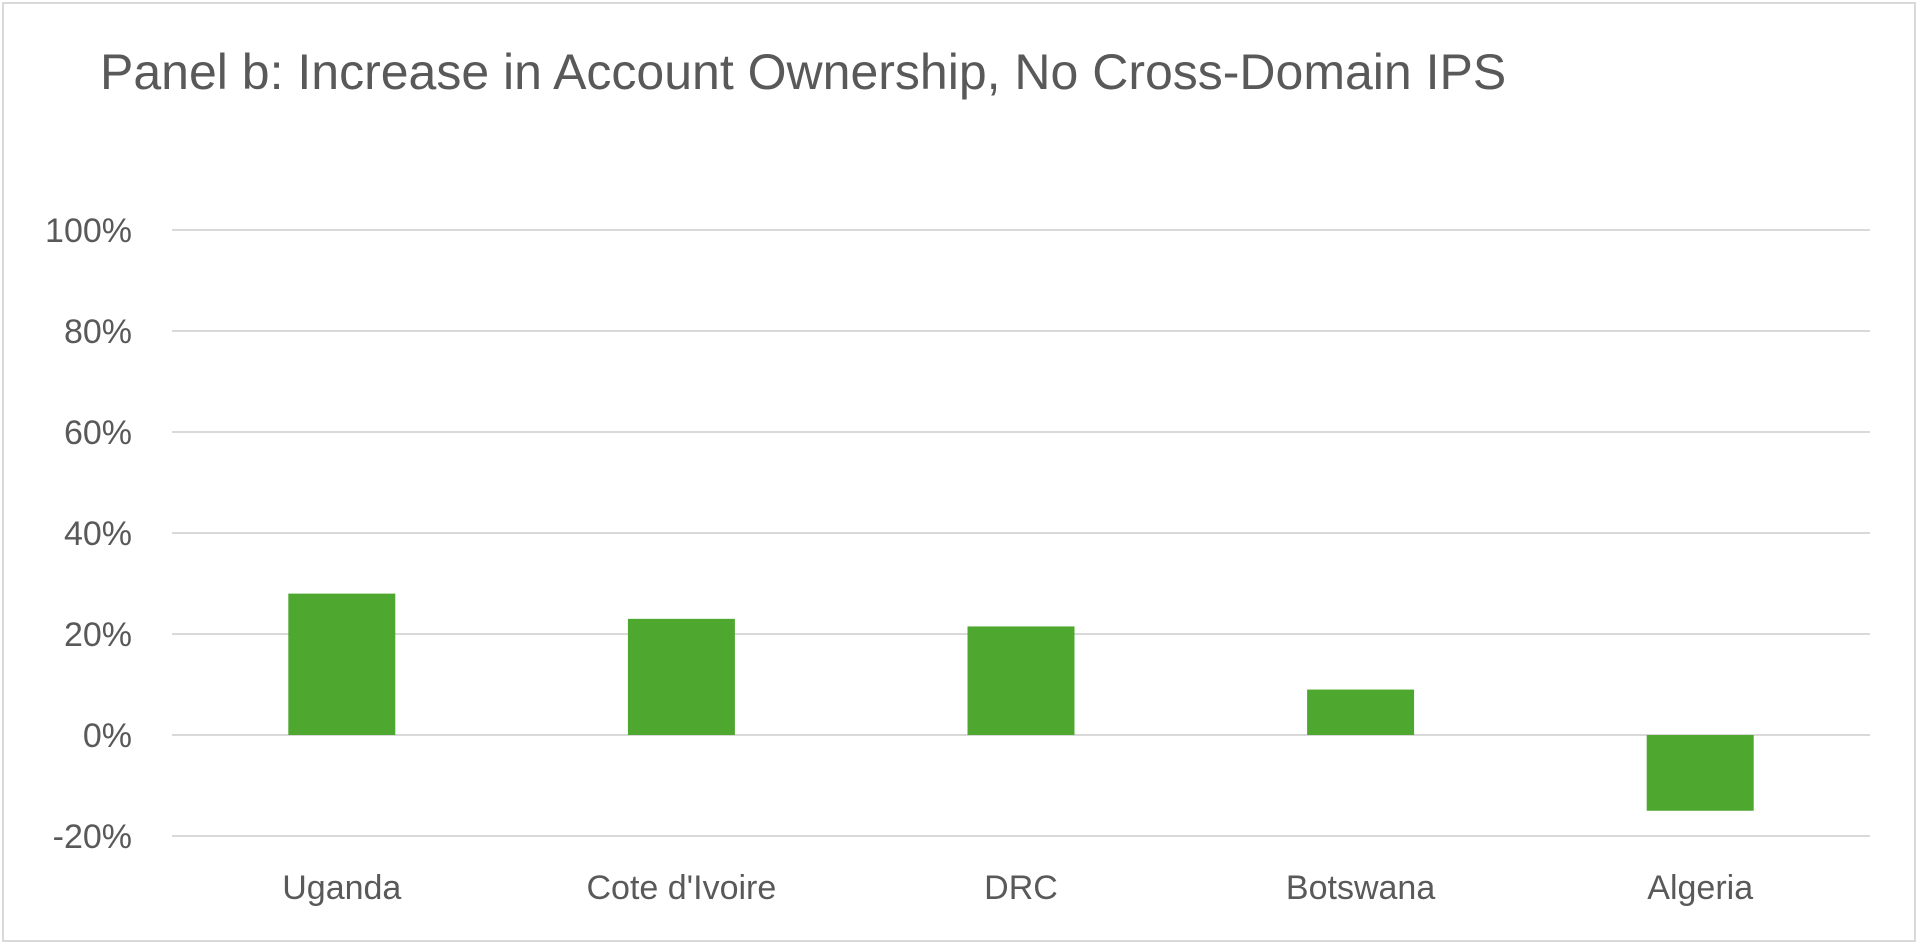 This screenshot has height=947, width=1920. I want to click on y-axis-tick-labels: 100% 80% 60% 40% 20% 0% -20%, so click(88, 534).